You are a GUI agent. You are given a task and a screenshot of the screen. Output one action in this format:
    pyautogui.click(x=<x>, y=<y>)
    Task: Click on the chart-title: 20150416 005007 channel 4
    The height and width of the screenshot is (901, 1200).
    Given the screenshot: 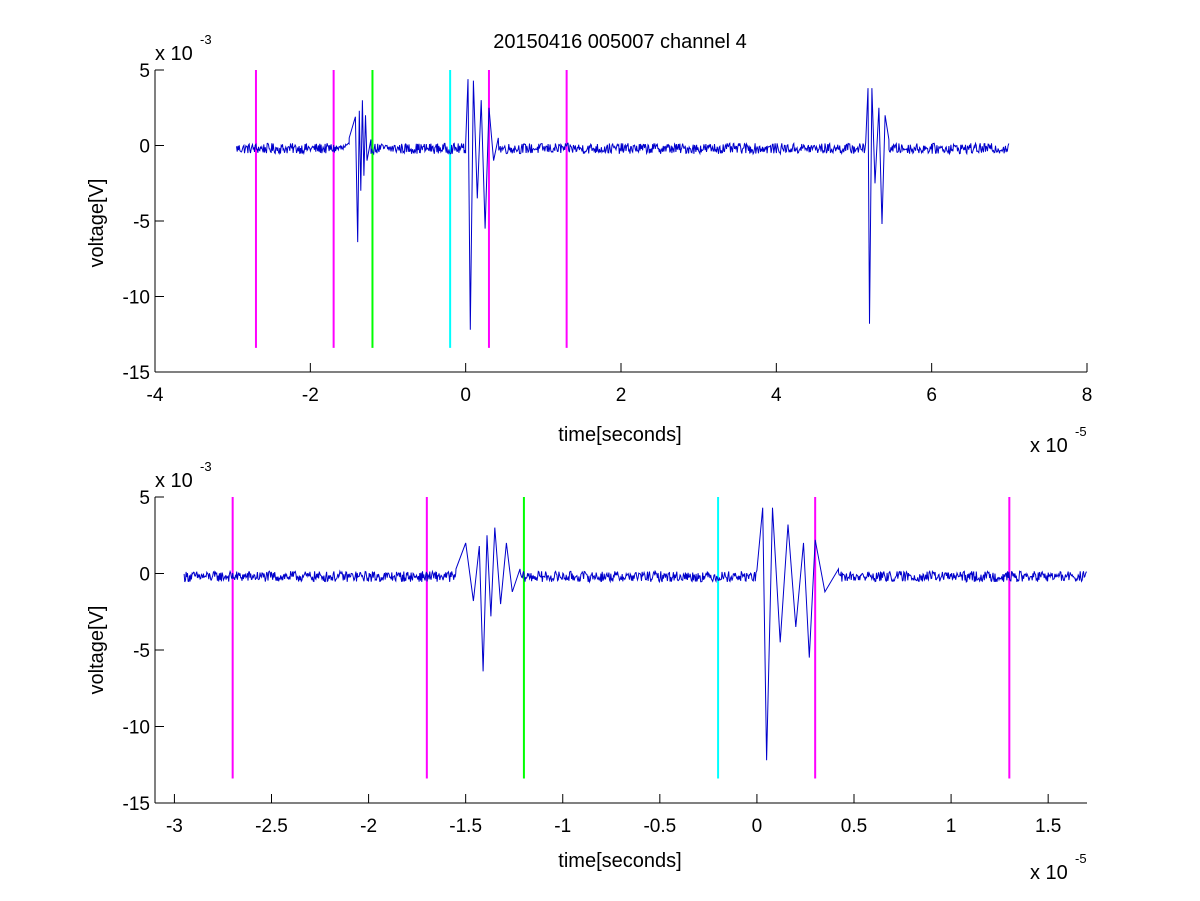 What is the action you would take?
    pyautogui.click(x=620, y=42)
    